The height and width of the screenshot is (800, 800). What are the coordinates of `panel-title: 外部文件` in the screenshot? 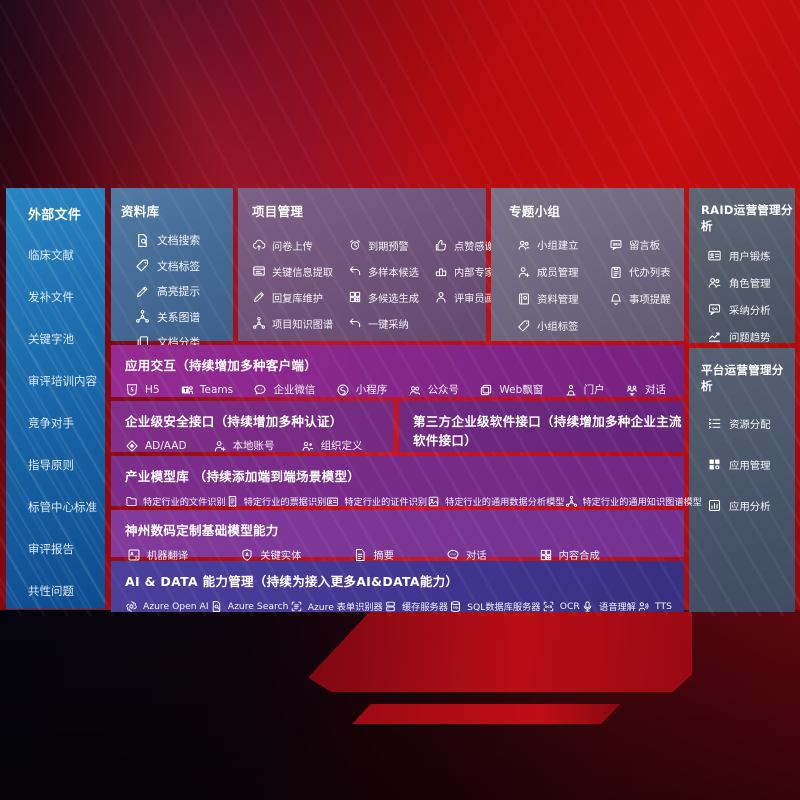 It's located at (55, 215).